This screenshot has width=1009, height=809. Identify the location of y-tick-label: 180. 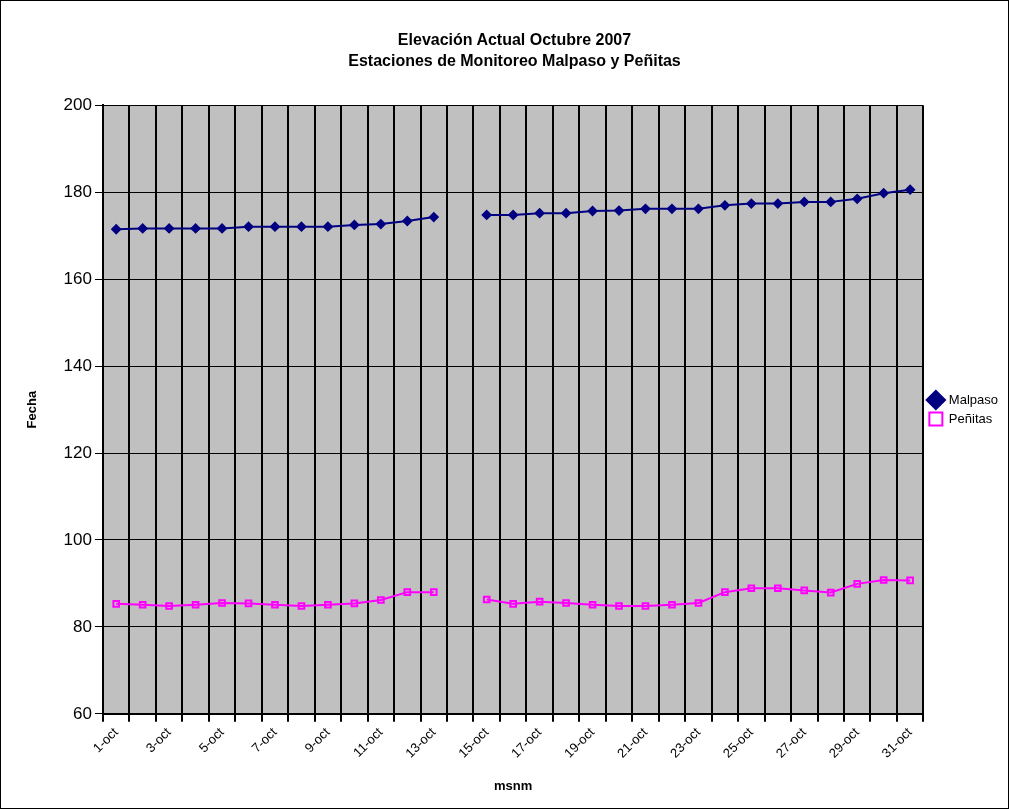
(77, 191).